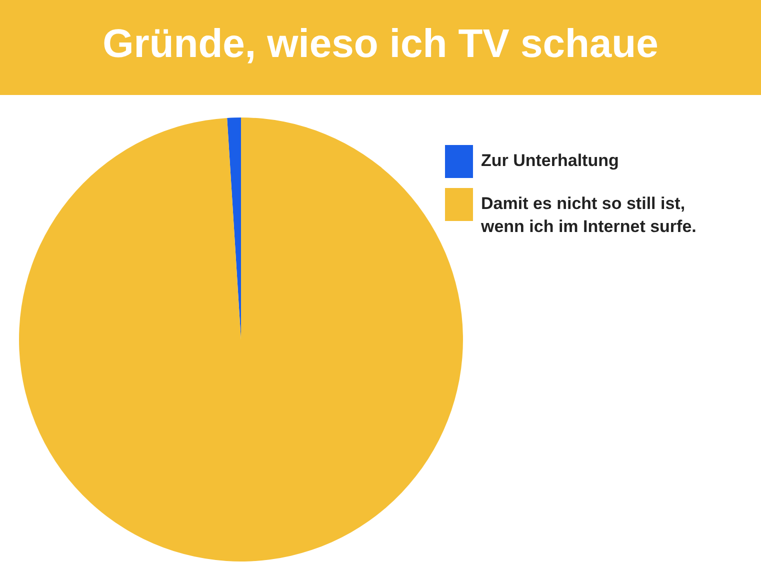 The width and height of the screenshot is (761, 570). I want to click on chart-title: Gründe, wieso ich TV schaue, so click(381, 44).